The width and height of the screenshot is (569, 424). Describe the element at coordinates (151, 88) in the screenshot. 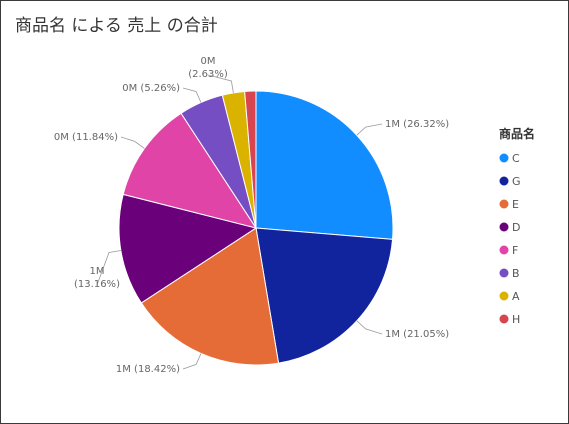

I see `data-label-B: 0M (5.26%)` at that location.